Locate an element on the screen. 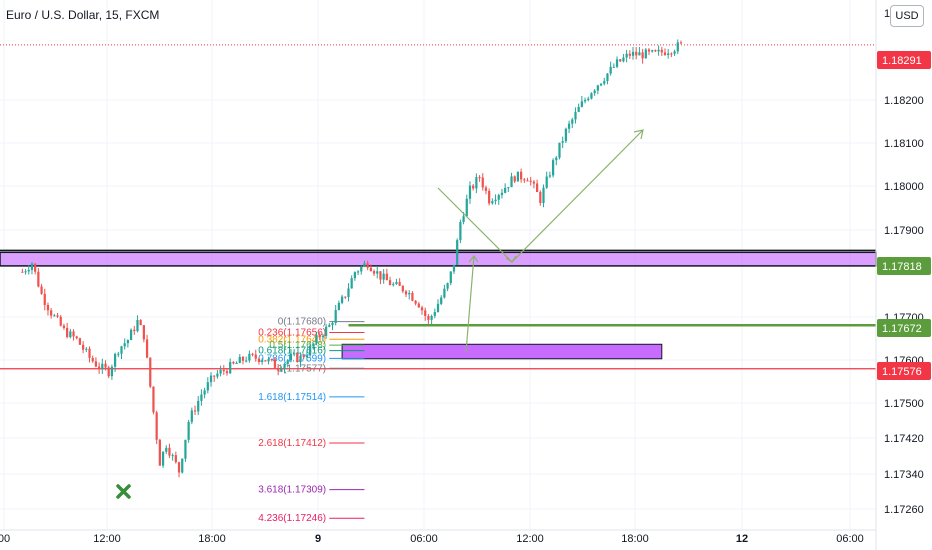  fib-label: 4.236(1.17246) is located at coordinates (292, 518).